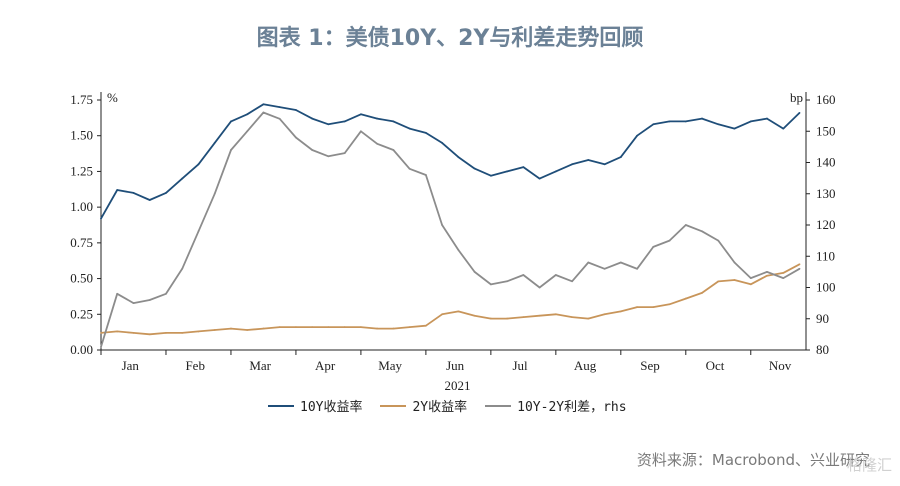 The image size is (900, 486). Describe the element at coordinates (81, 135) in the screenshot. I see `left-tick-label: 1.50` at that location.